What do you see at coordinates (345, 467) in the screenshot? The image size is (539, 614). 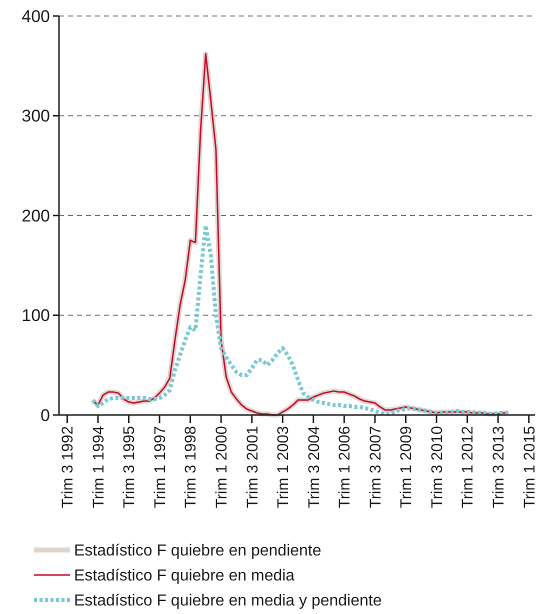 I see `x-tick-label: Trim 1 2006` at bounding box center [345, 467].